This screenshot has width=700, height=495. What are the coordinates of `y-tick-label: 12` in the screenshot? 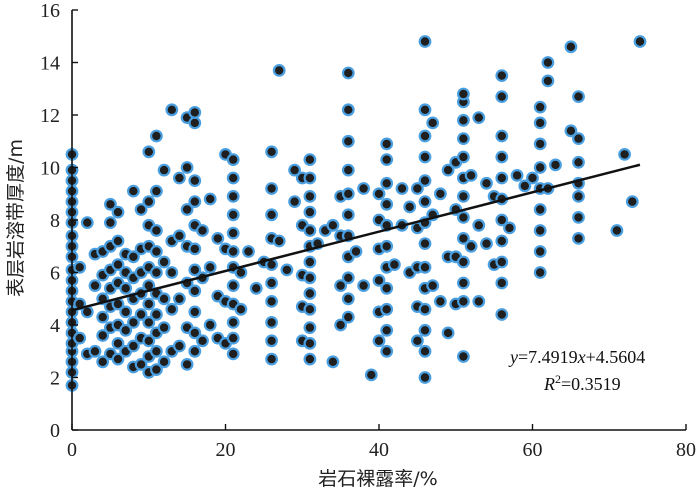 It's located at (50, 116).